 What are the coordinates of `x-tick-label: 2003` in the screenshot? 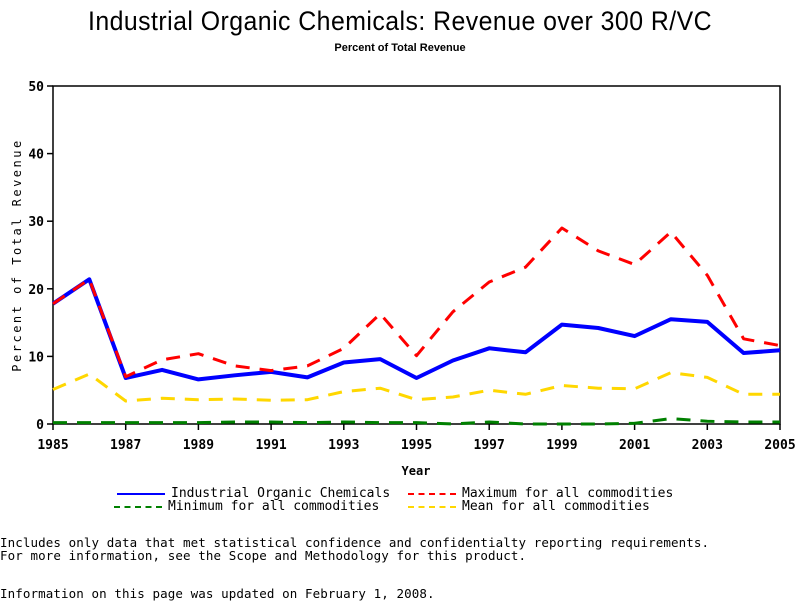 It's located at (707, 445).